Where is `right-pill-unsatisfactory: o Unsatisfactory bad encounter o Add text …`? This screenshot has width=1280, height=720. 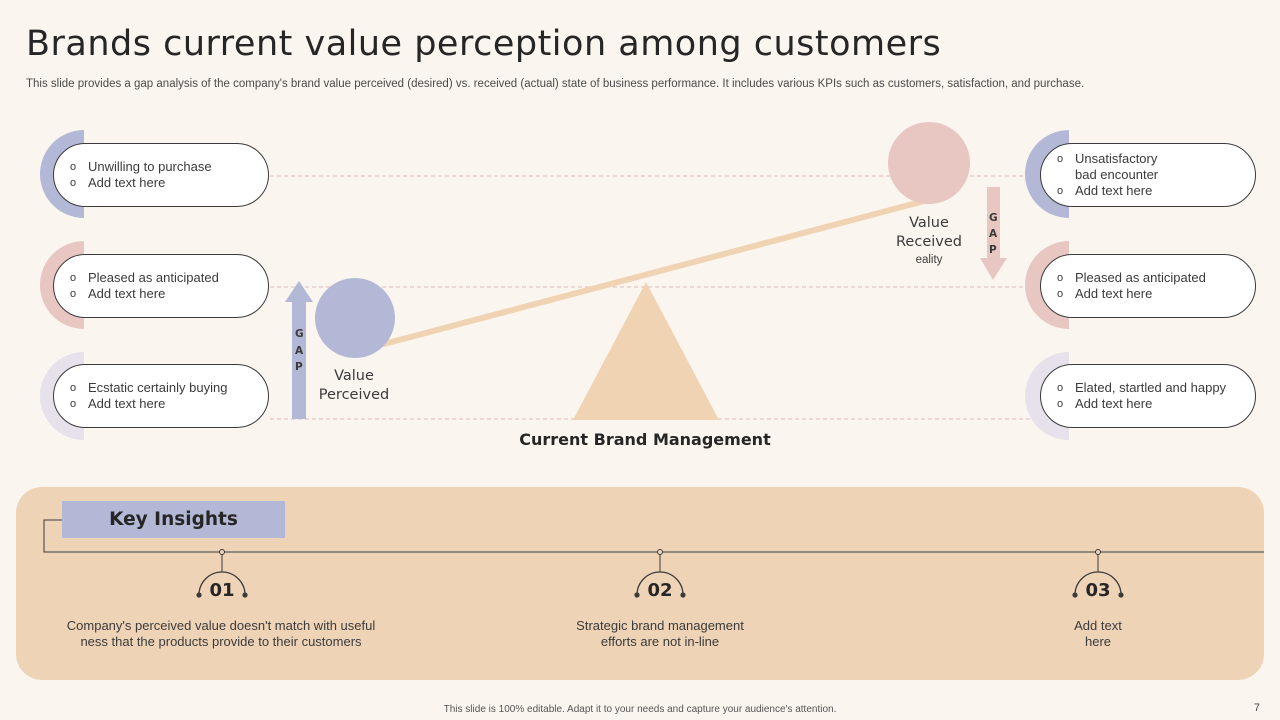 right-pill-unsatisfactory: o Unsatisfactory bad encounter o Add text … is located at coordinates (1148, 175).